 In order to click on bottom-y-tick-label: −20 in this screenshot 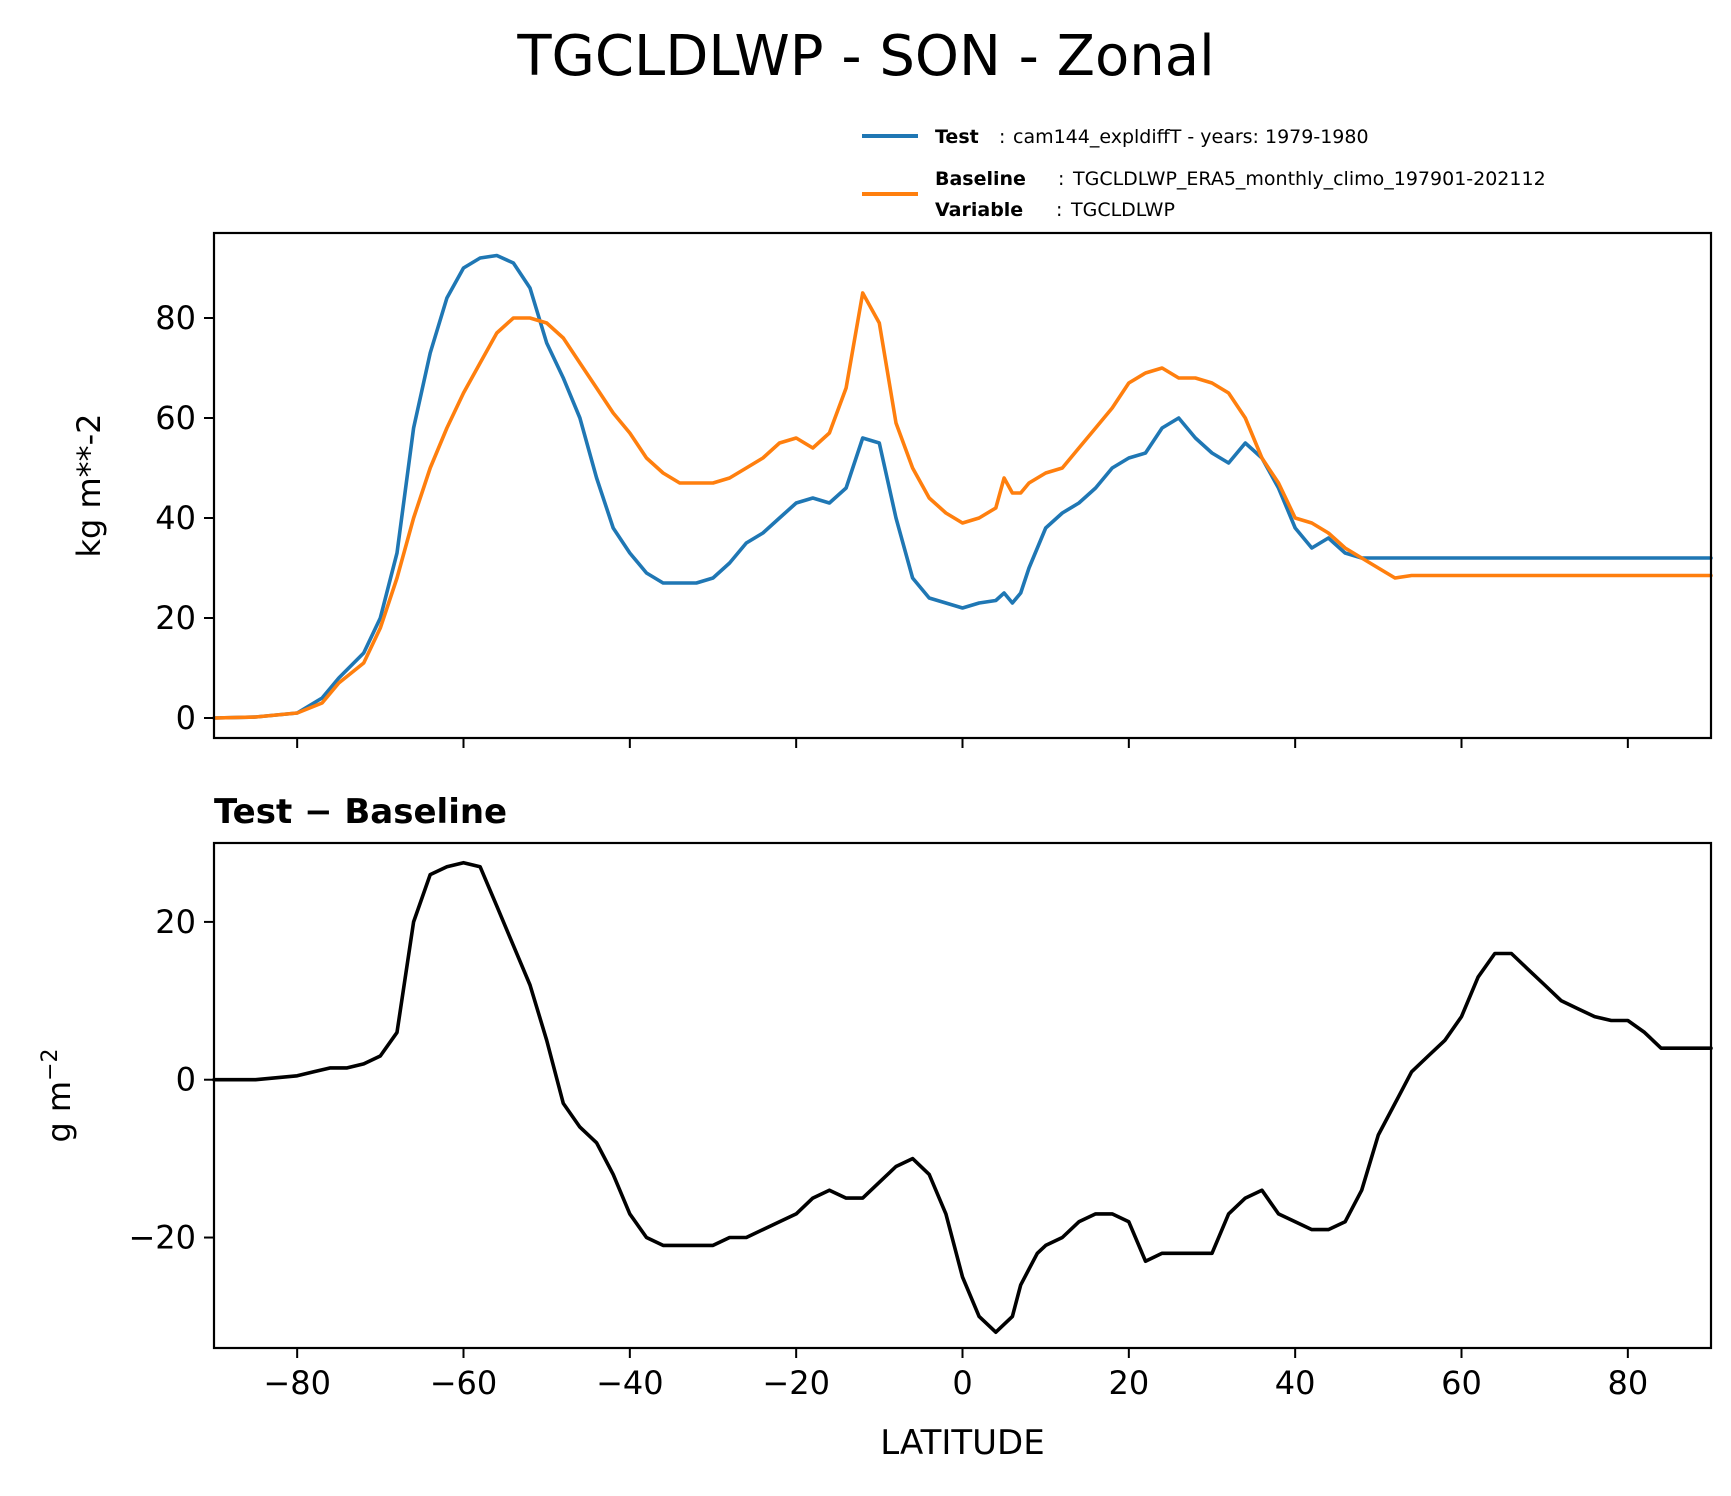, I will do `click(162, 1238)`.